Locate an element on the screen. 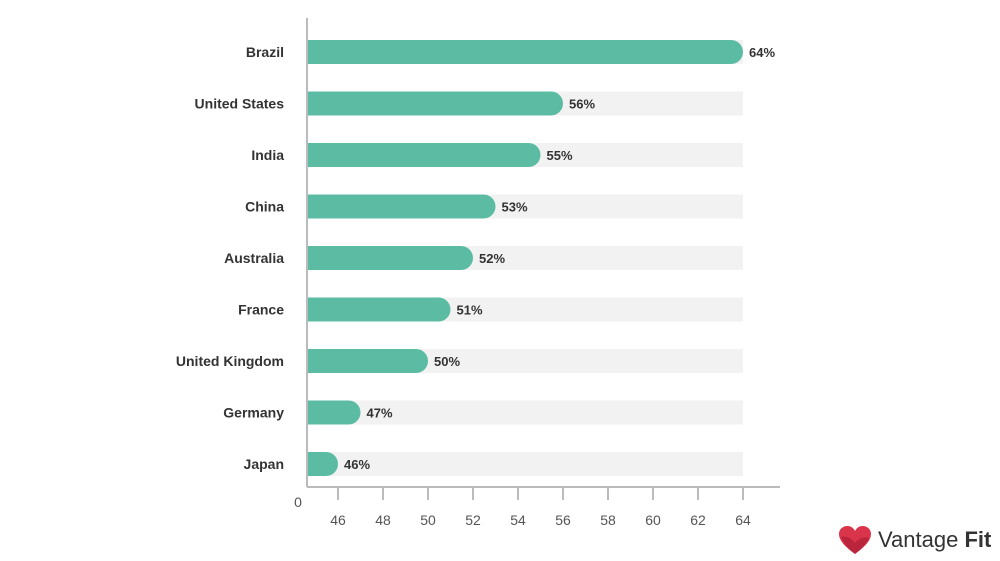 The height and width of the screenshot is (561, 1000). x-tick-label: 48 is located at coordinates (383, 520).